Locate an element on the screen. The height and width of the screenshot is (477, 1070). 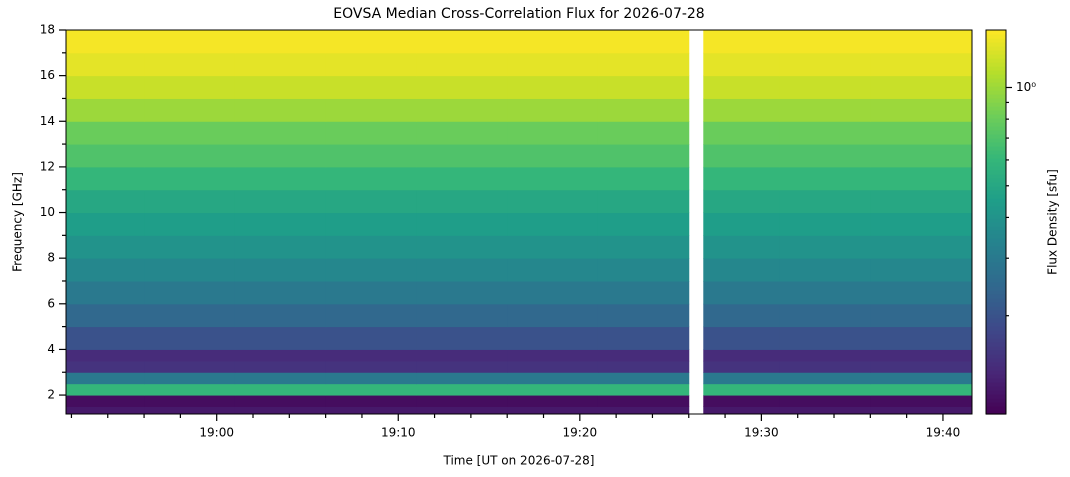
y-tick-label: 6 is located at coordinates (51, 303).